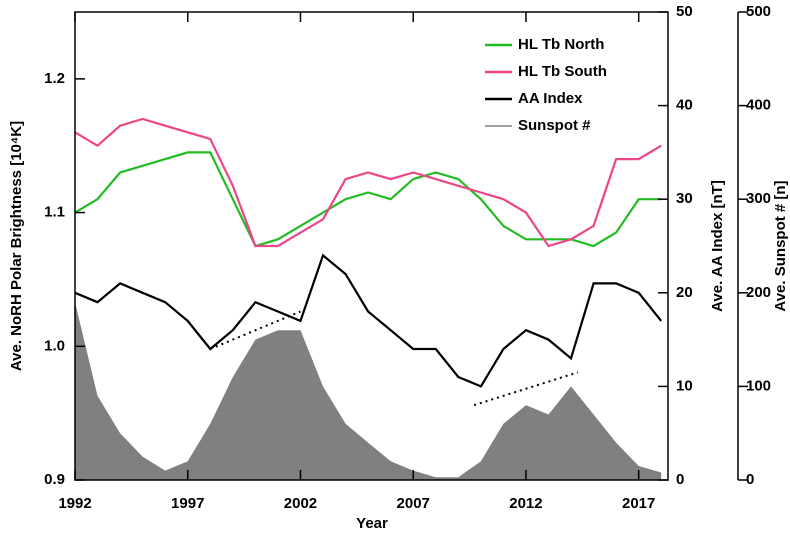 This screenshot has width=790, height=535. Describe the element at coordinates (717, 246) in the screenshot. I see `y2-axis-label: Ave. AA Index [nT]` at that location.